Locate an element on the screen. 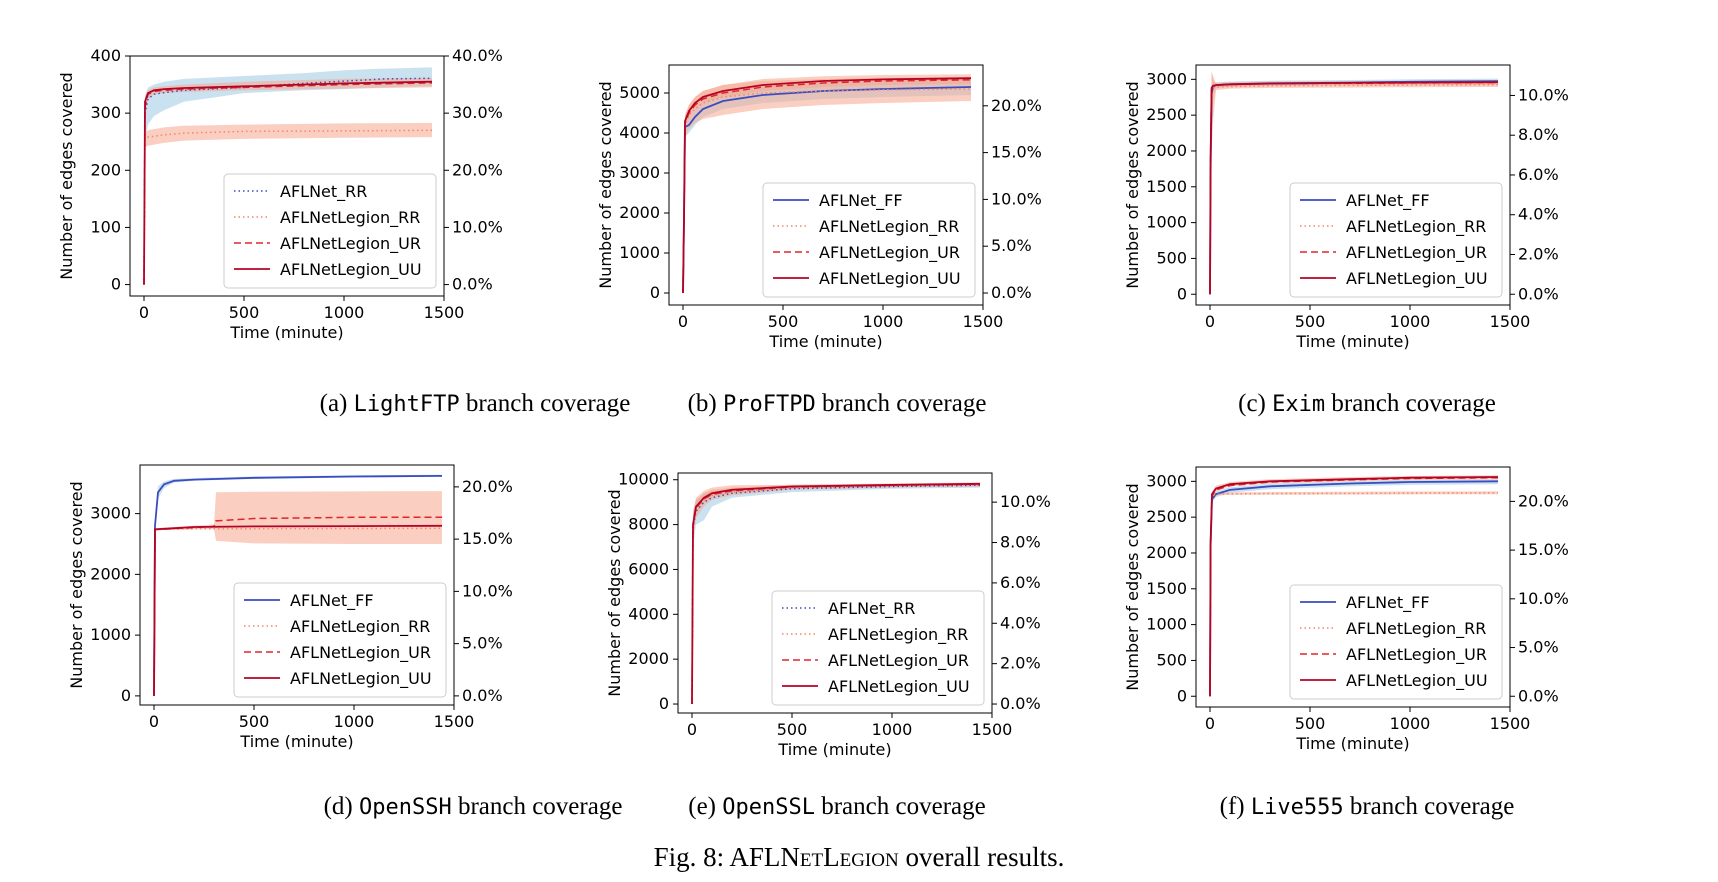  caption-c-rest: branch coverage is located at coordinates (1413, 403).